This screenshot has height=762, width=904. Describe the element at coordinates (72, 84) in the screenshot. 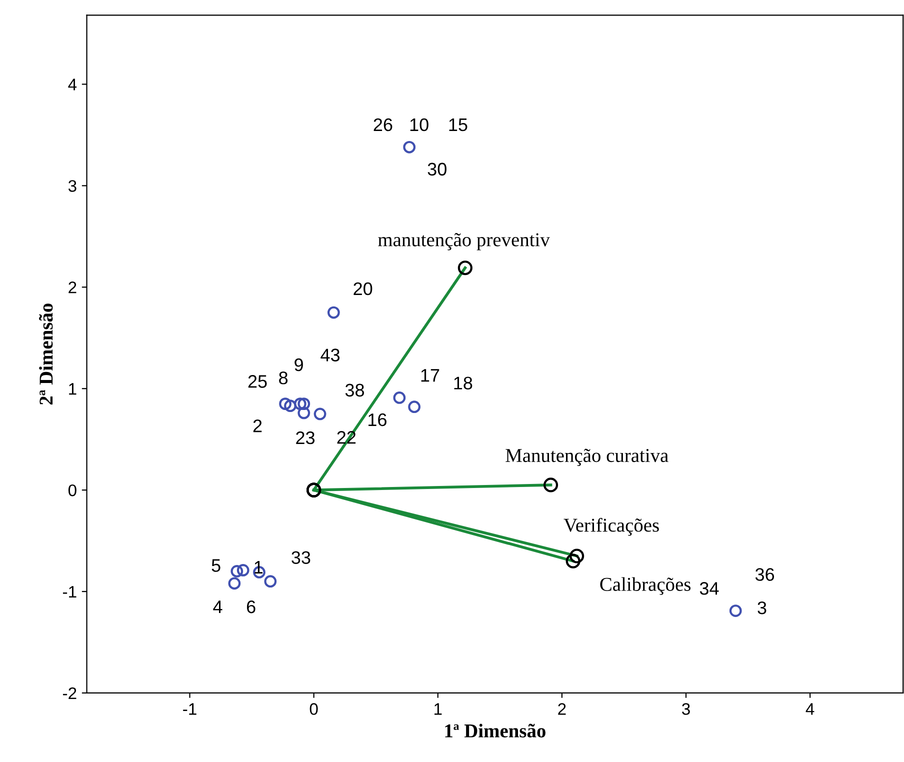

I see `y-tick-label: 4` at that location.